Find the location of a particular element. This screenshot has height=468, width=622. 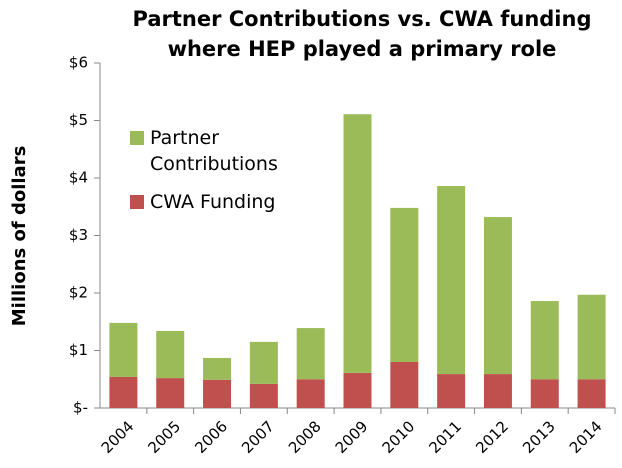

legend: Partner Contributions CWA Funding is located at coordinates (222, 176).